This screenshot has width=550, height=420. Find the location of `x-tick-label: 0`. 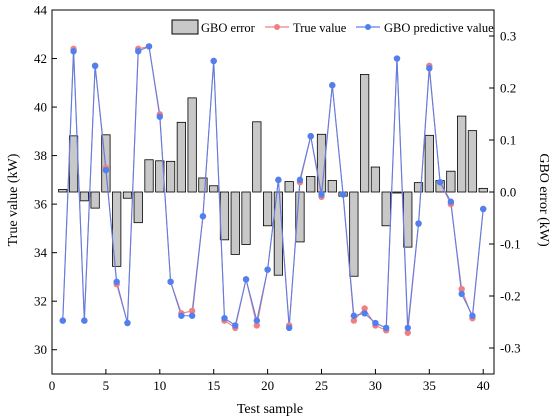

x-tick-label: 0 is located at coordinates (52, 385).